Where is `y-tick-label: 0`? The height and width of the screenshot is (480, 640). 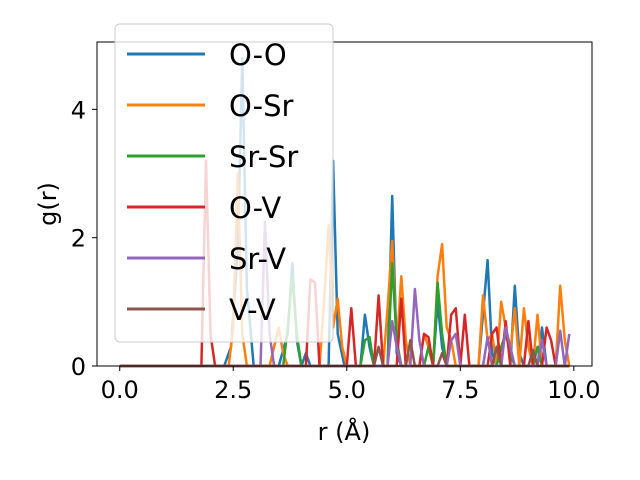 y-tick-label: 0 is located at coordinates (78, 367).